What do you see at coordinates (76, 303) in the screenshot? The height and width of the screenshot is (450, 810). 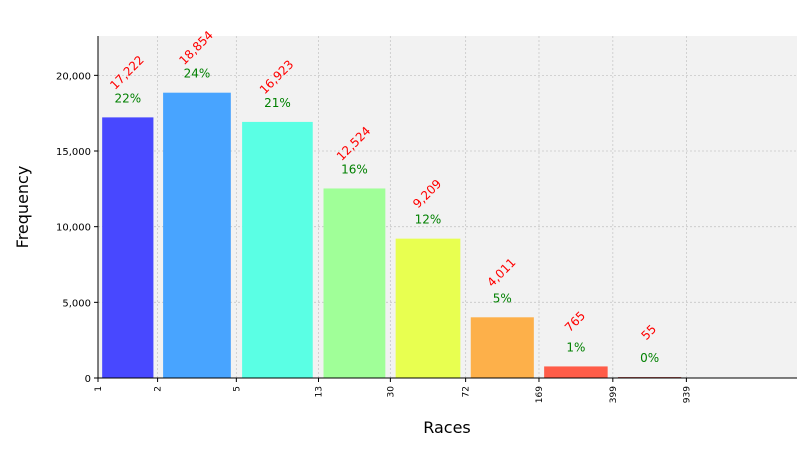 I see `y-tick-label: 5,000` at bounding box center [76, 303].